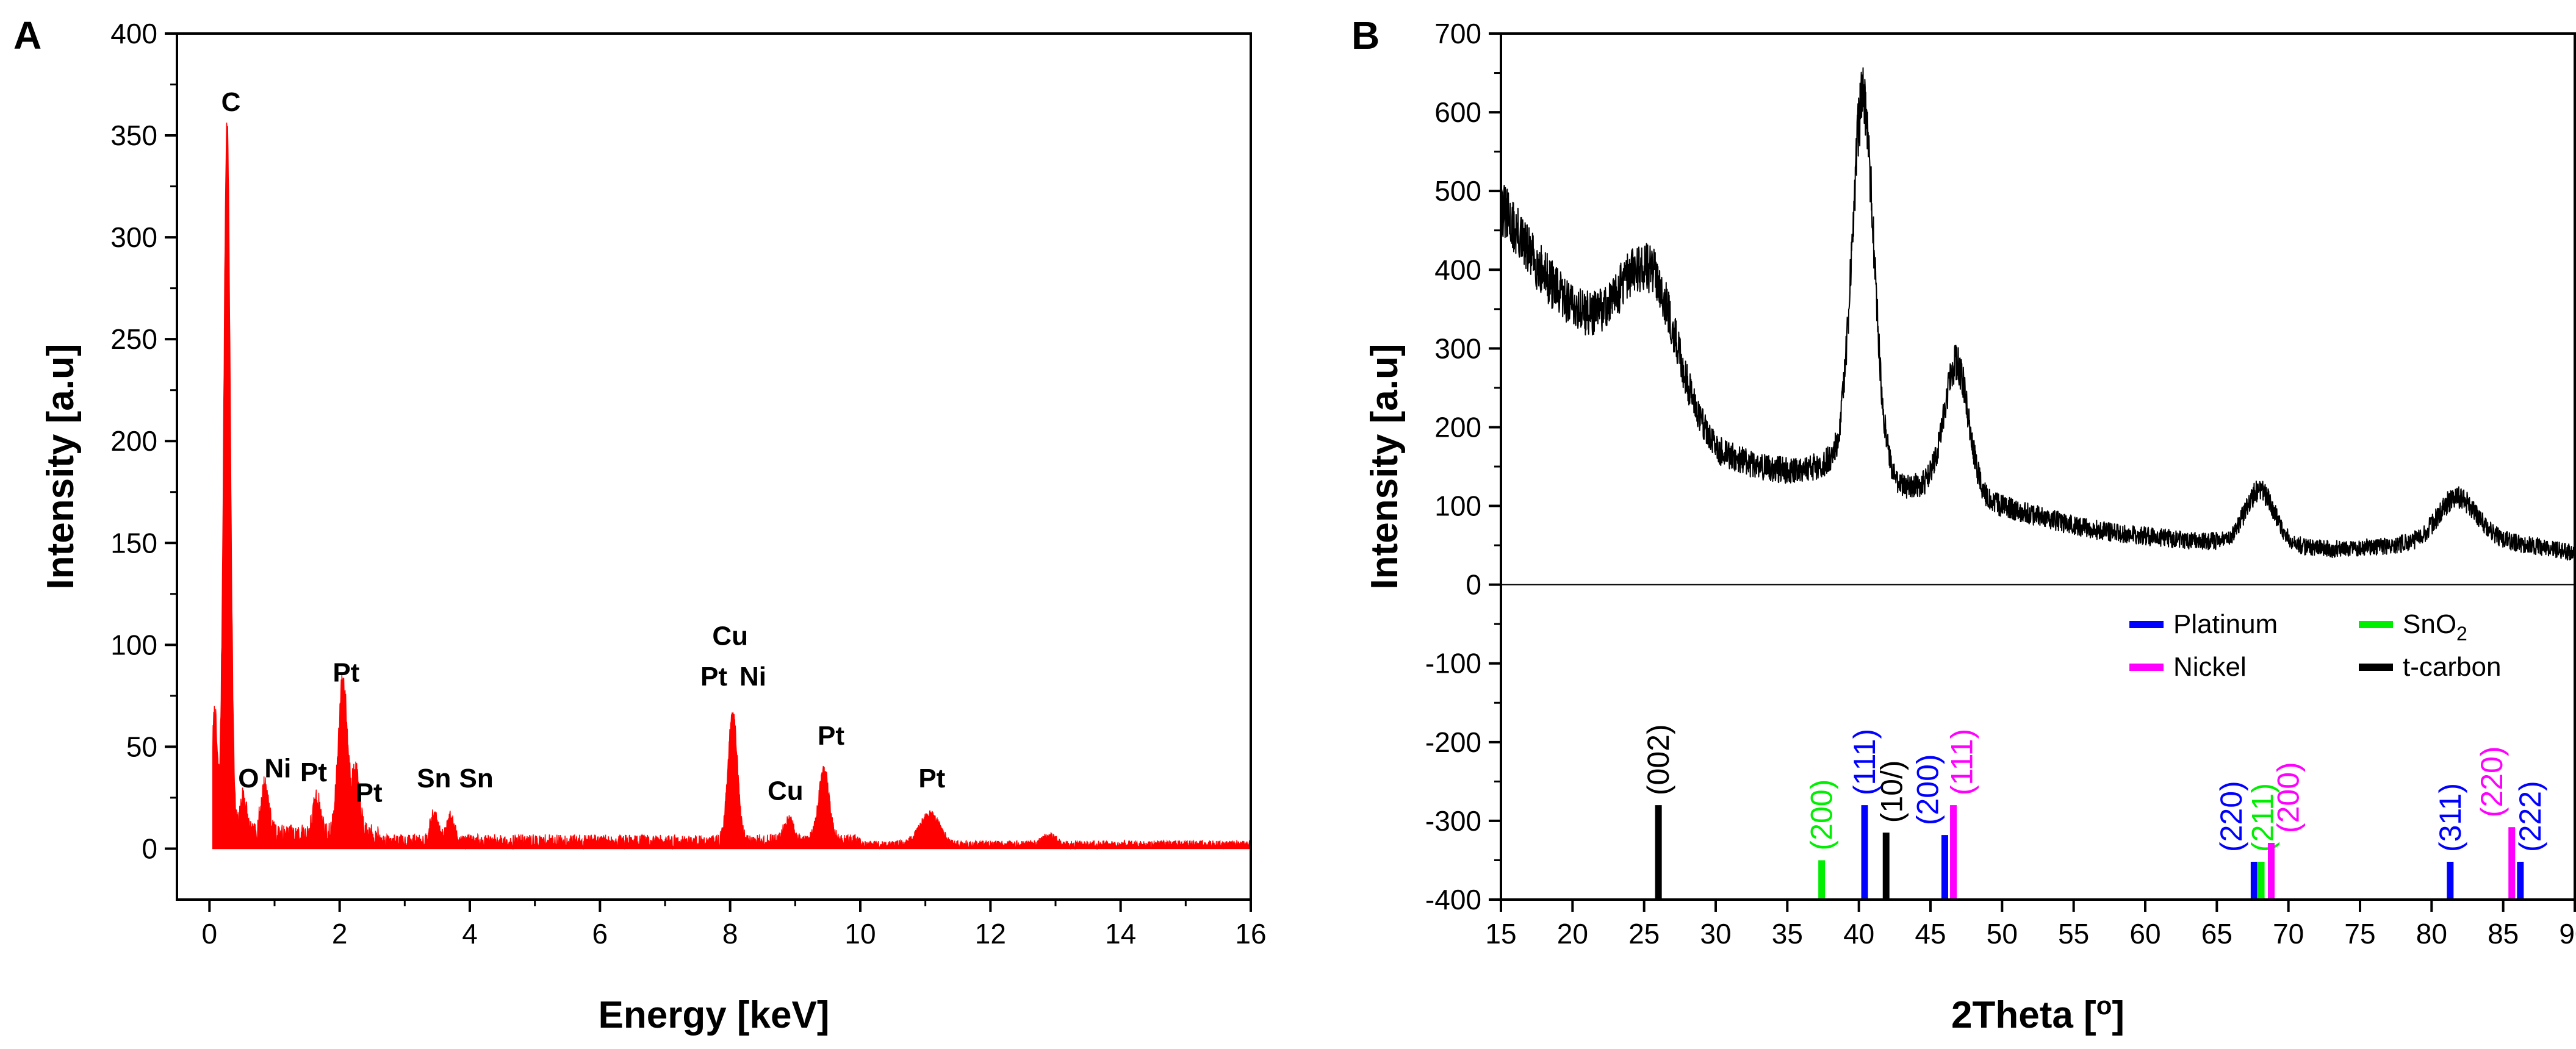 This screenshot has height=1049, width=2576. Describe the element at coordinates (1365, 35) in the screenshot. I see `panel-b-letter: B` at that location.